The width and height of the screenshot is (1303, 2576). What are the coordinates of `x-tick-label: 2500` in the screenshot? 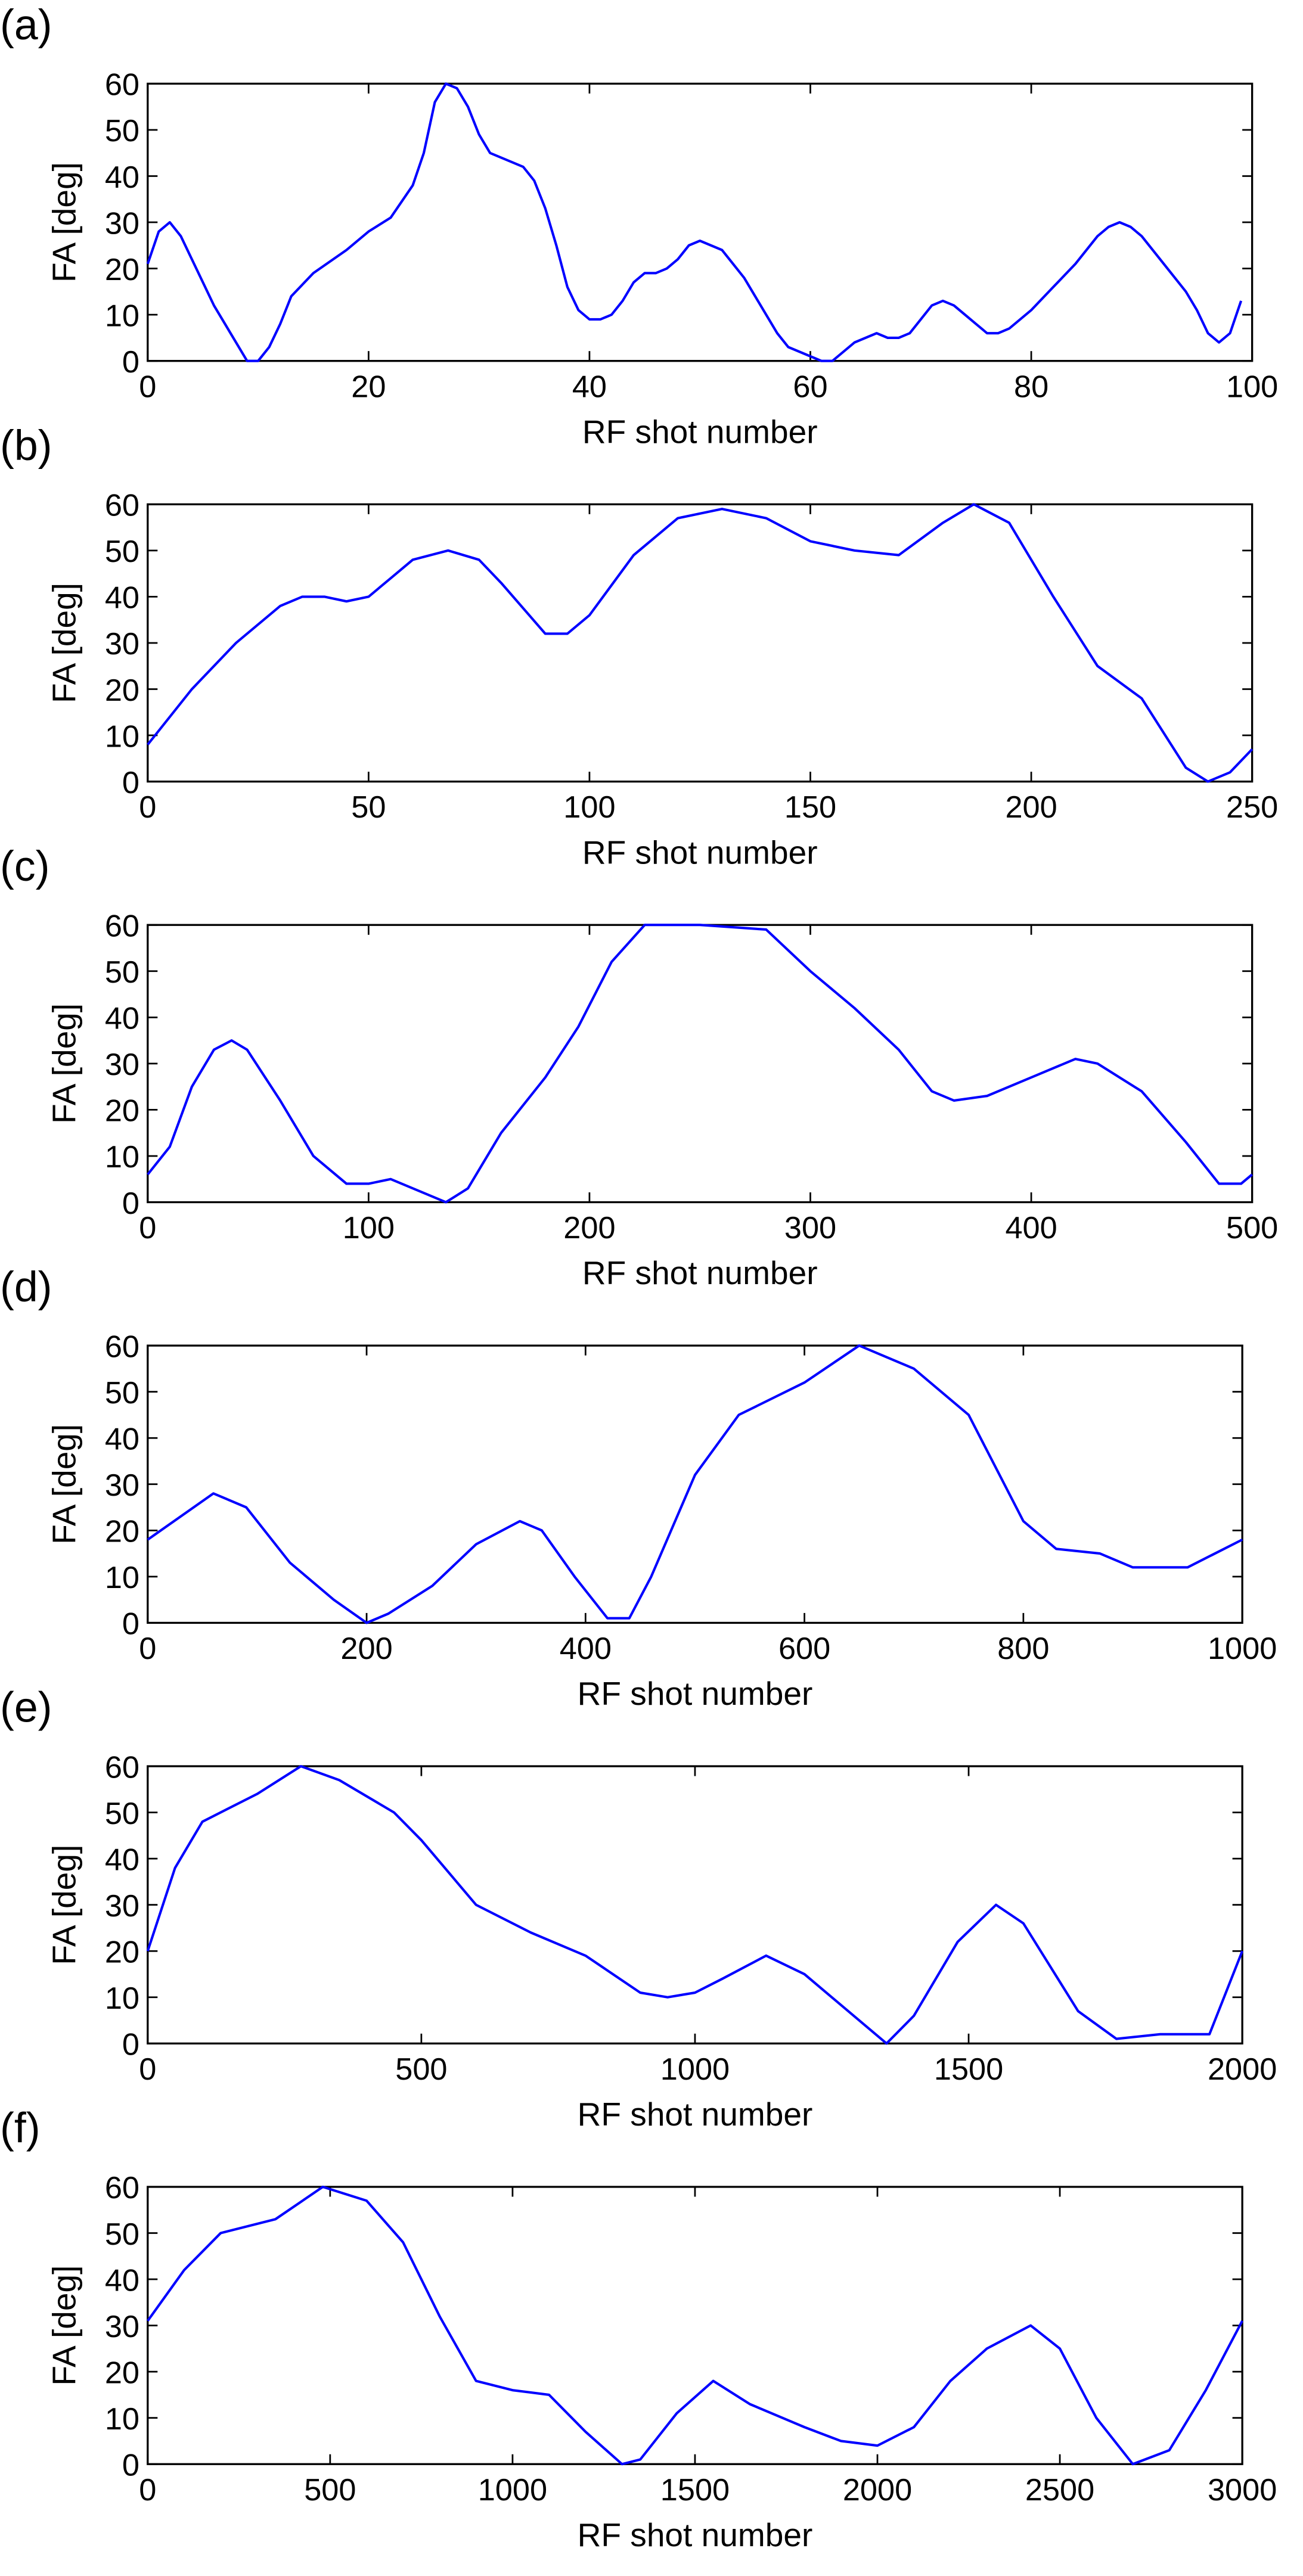 It's located at (1059, 2490).